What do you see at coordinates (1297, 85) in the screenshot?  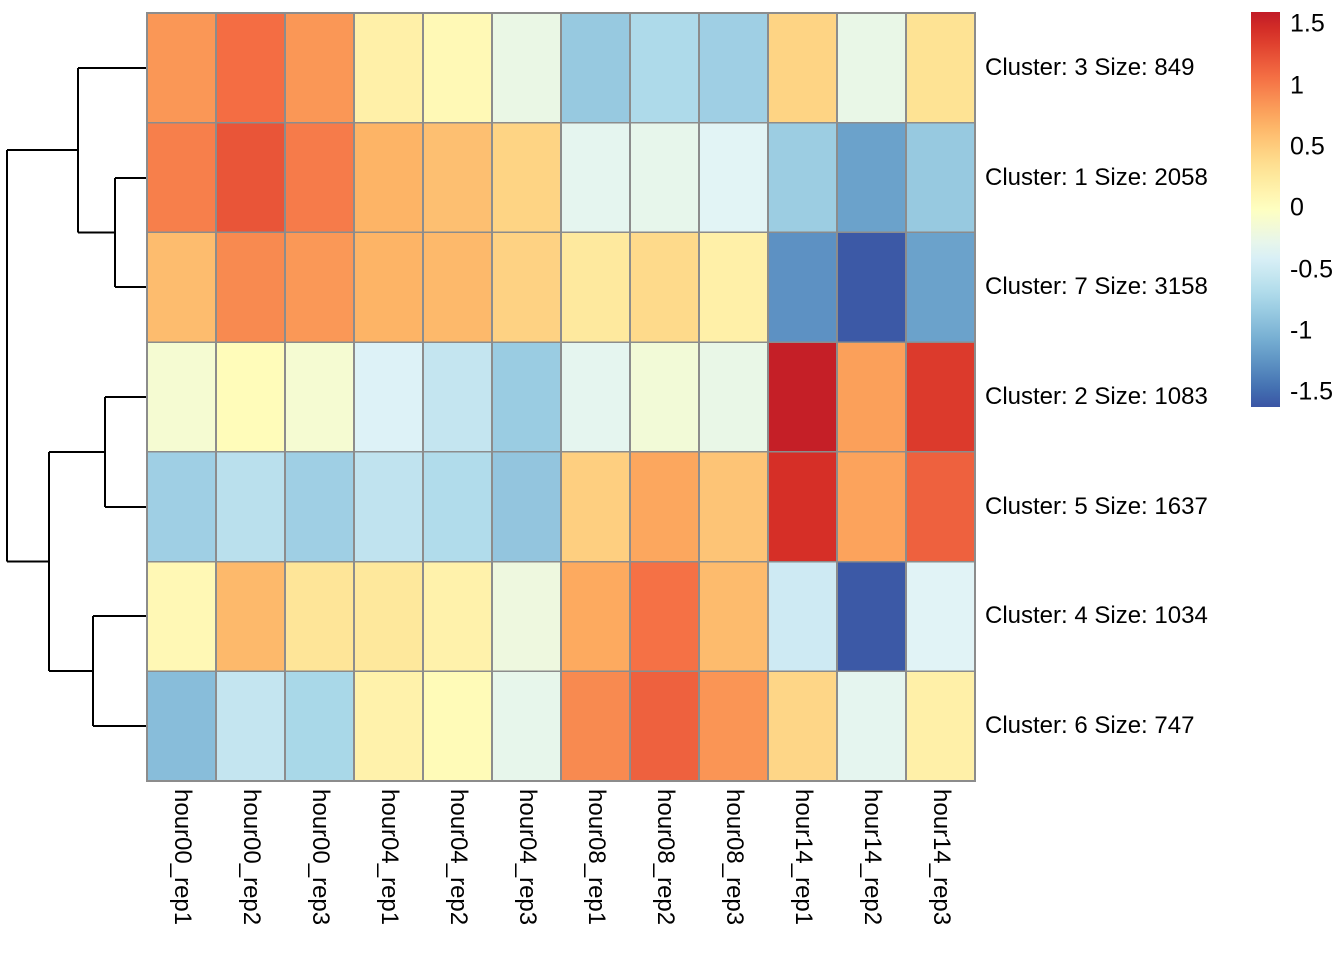 I see `legend-tick-label: 1` at bounding box center [1297, 85].